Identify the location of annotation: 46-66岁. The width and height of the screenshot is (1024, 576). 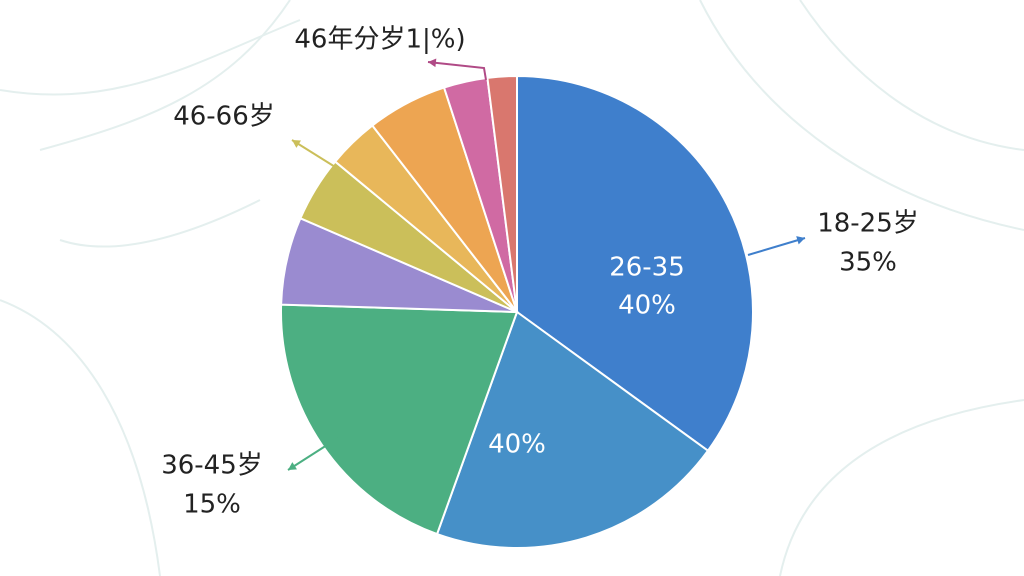
(224, 117).